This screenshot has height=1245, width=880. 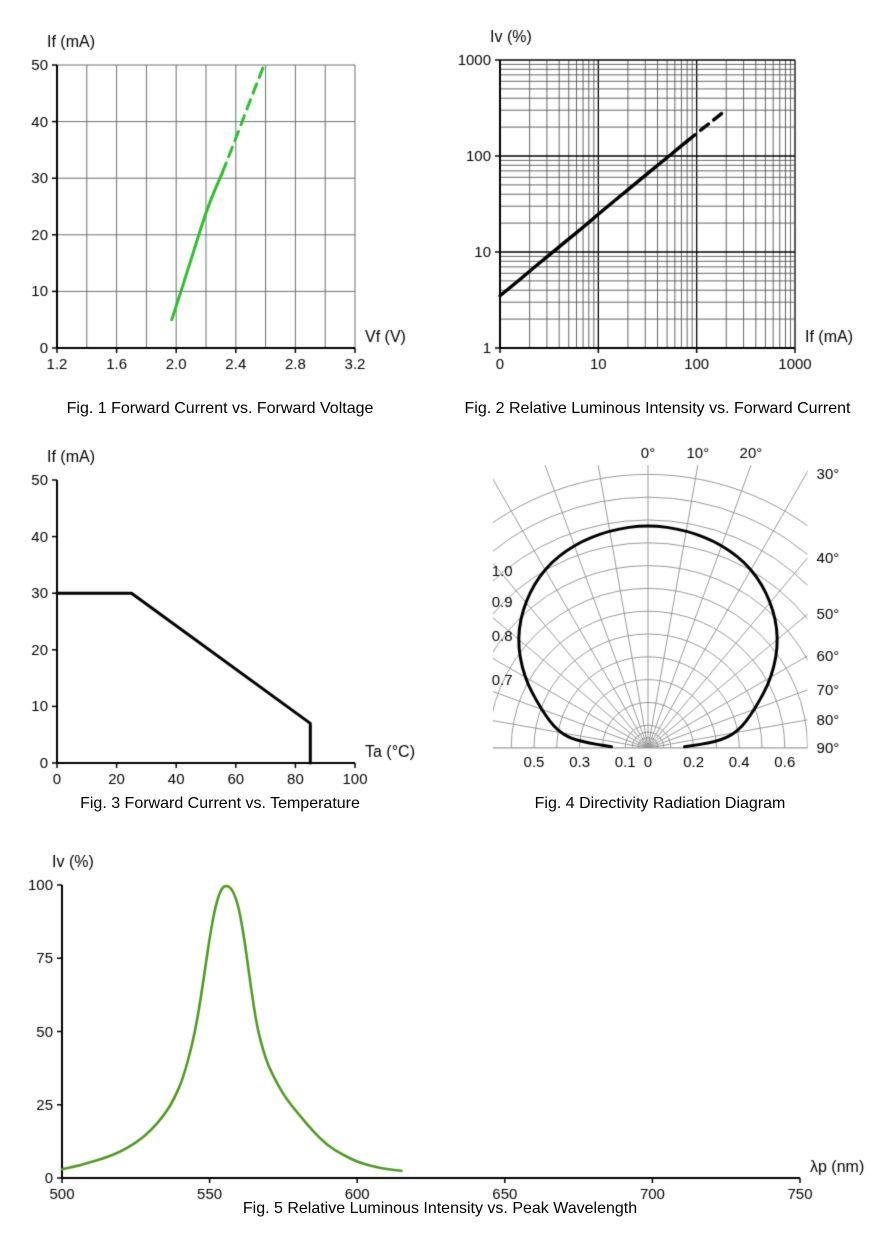 What do you see at coordinates (660, 612) in the screenshot?
I see `fig4-directivity-polar-chart` at bounding box center [660, 612].